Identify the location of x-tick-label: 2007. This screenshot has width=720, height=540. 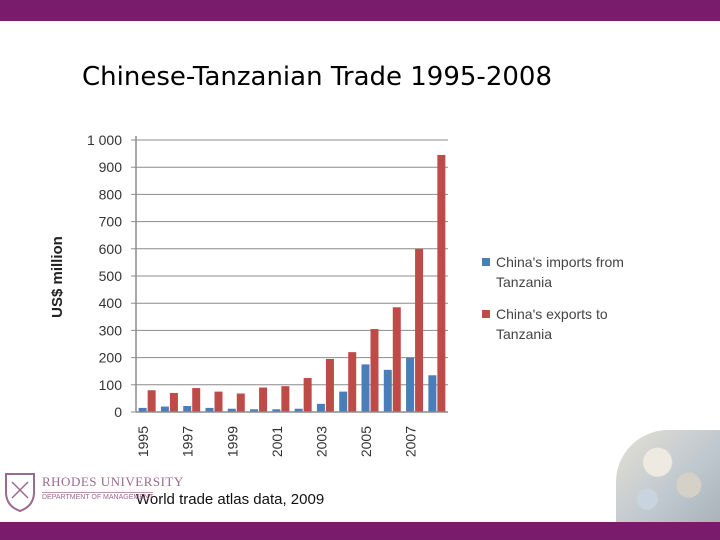
(411, 441).